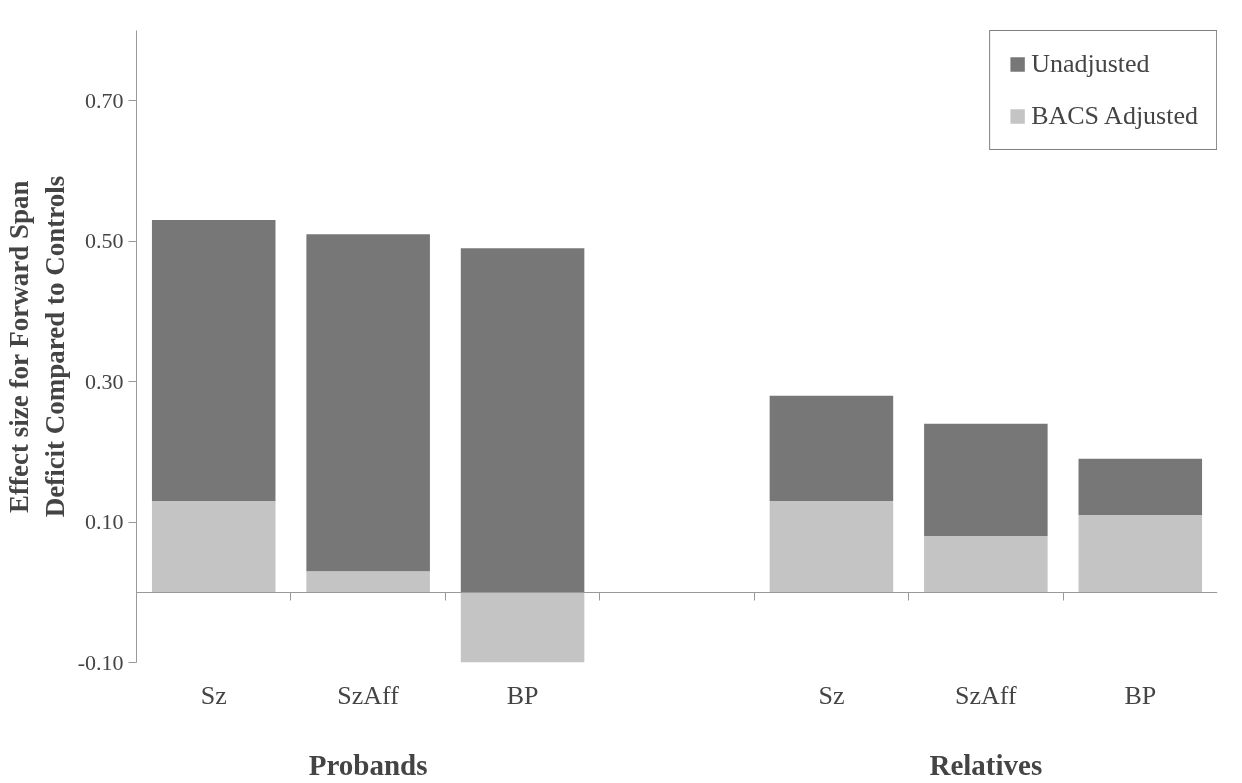 Image resolution: width=1242 pixels, height=783 pixels. I want to click on legend-label: BACS Adjusted, so click(1114, 116).